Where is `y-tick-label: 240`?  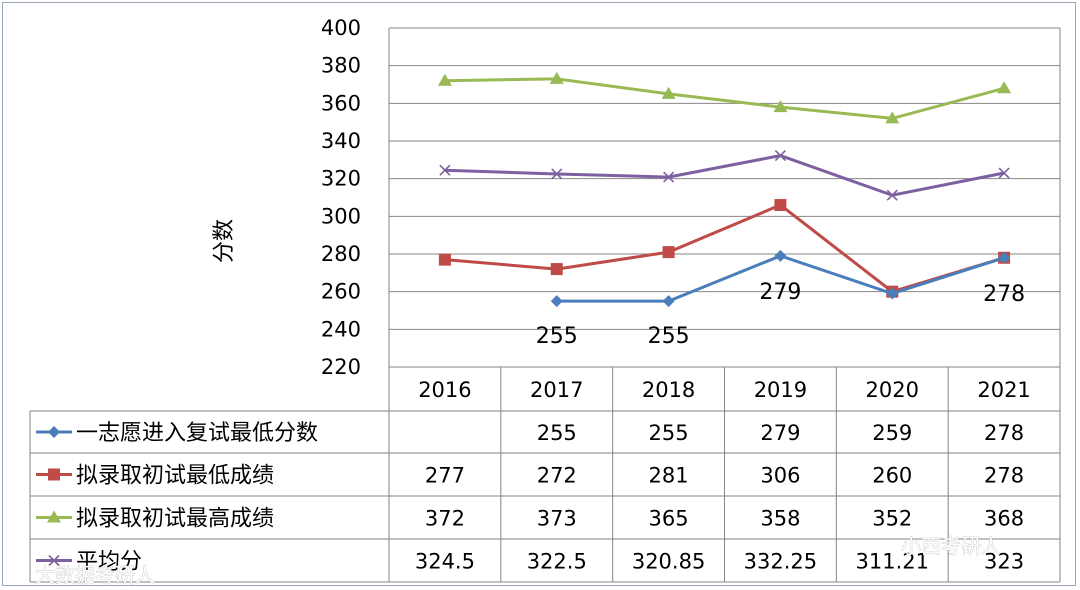
y-tick-label: 240 is located at coordinates (341, 329).